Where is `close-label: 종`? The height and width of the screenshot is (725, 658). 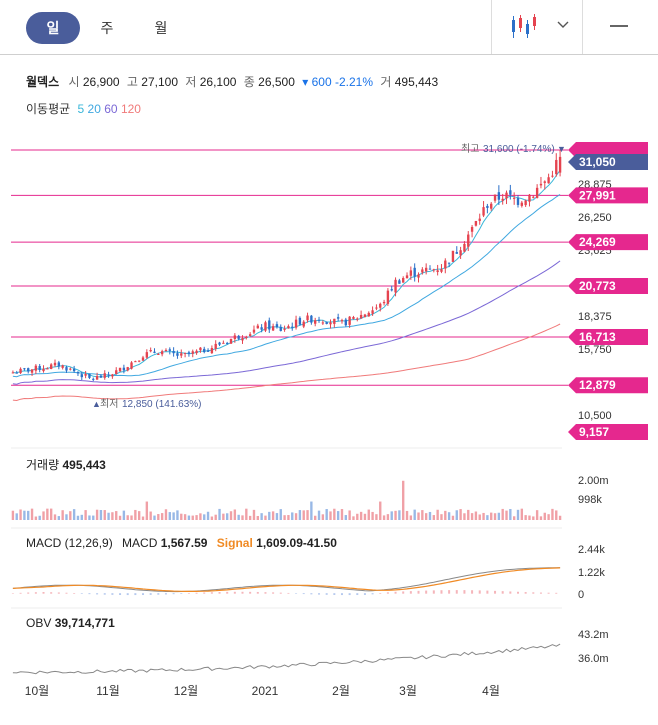
close-label: 종 is located at coordinates (249, 82).